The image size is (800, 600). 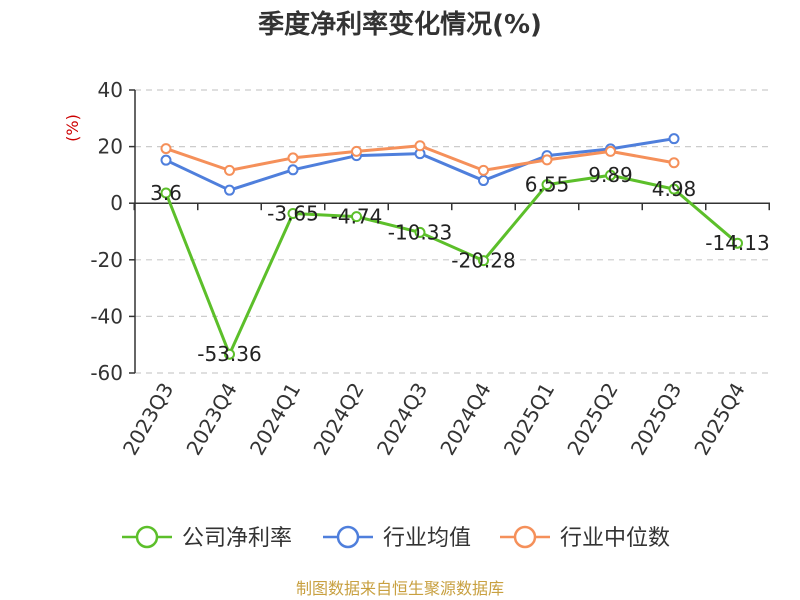 What do you see at coordinates (106, 316) in the screenshot?
I see `y-tick-label: -40` at bounding box center [106, 316].